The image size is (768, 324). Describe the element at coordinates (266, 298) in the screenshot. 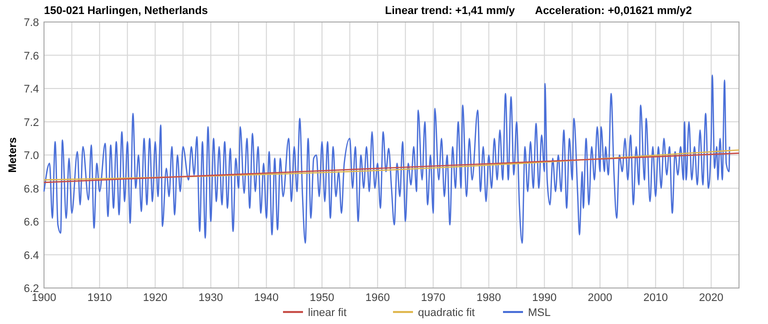

I see `x-tick-label: 1940` at that location.